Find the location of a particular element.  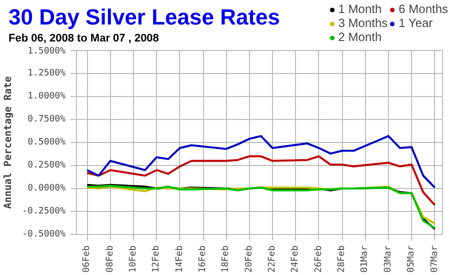

x-tick-label: 28Feb is located at coordinates (342, 259).